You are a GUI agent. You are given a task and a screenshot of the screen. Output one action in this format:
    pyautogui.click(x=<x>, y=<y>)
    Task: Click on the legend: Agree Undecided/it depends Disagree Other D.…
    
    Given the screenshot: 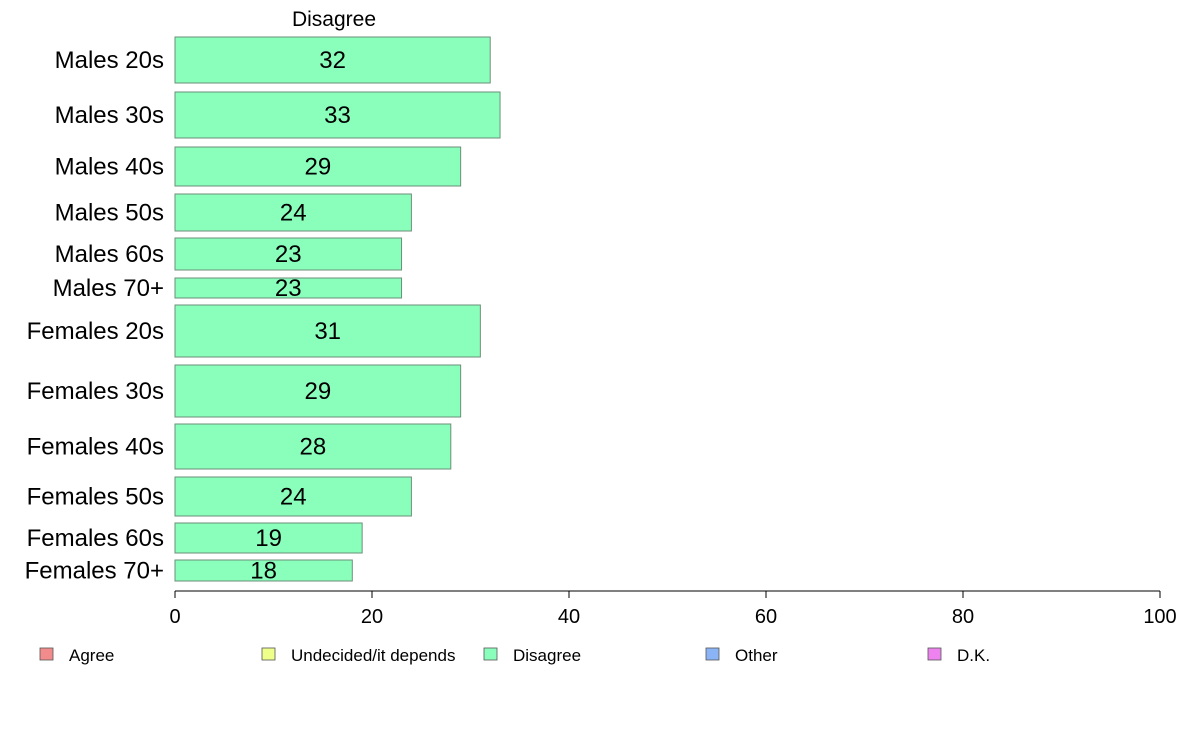 What is the action you would take?
    pyautogui.click(x=514, y=655)
    